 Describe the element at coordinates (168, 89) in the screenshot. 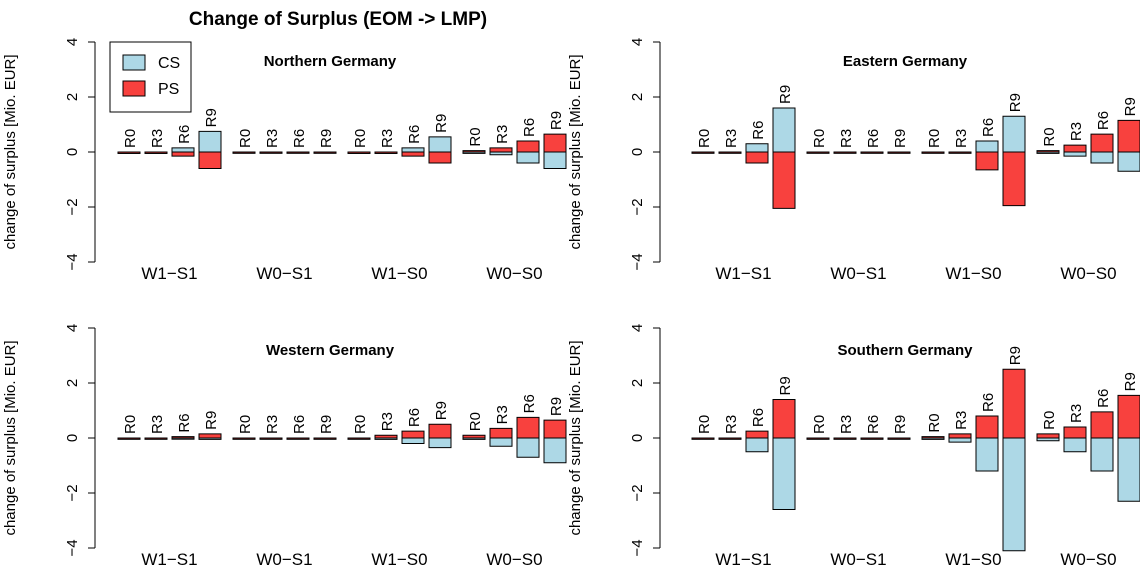

I see `legend-label-ps: PS` at that location.